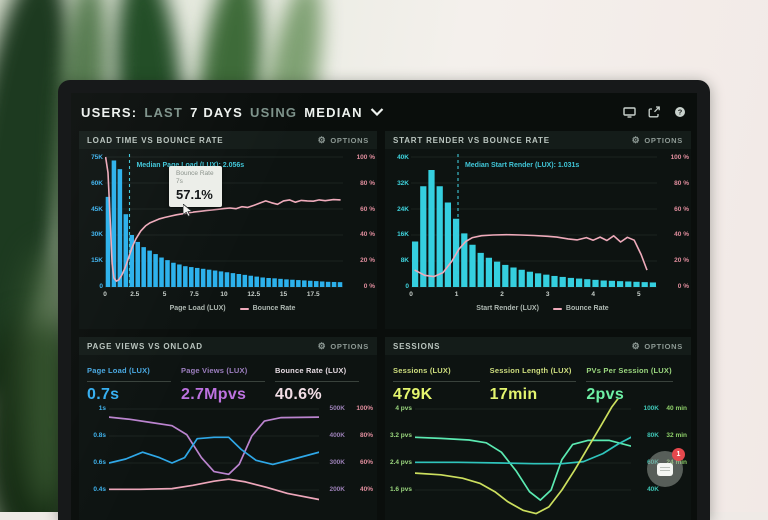 The height and width of the screenshot is (520, 768). Describe the element at coordinates (398, 209) in the screenshot. I see `axis-tick-label: 24K` at that location.